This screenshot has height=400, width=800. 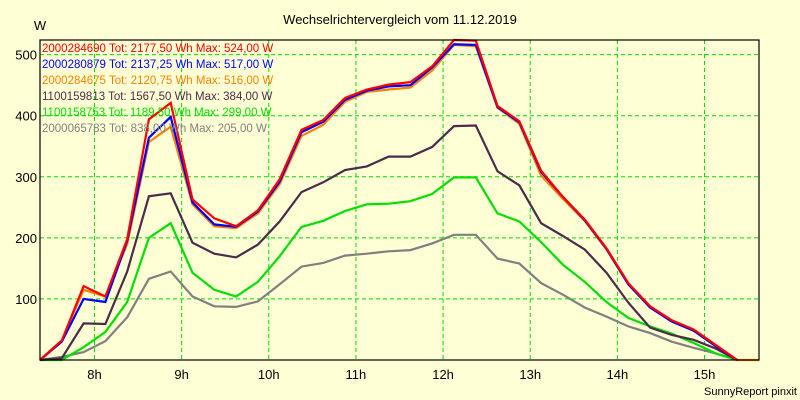 What do you see at coordinates (26, 238) in the screenshot?
I see `y-tick-label: 200` at bounding box center [26, 238].